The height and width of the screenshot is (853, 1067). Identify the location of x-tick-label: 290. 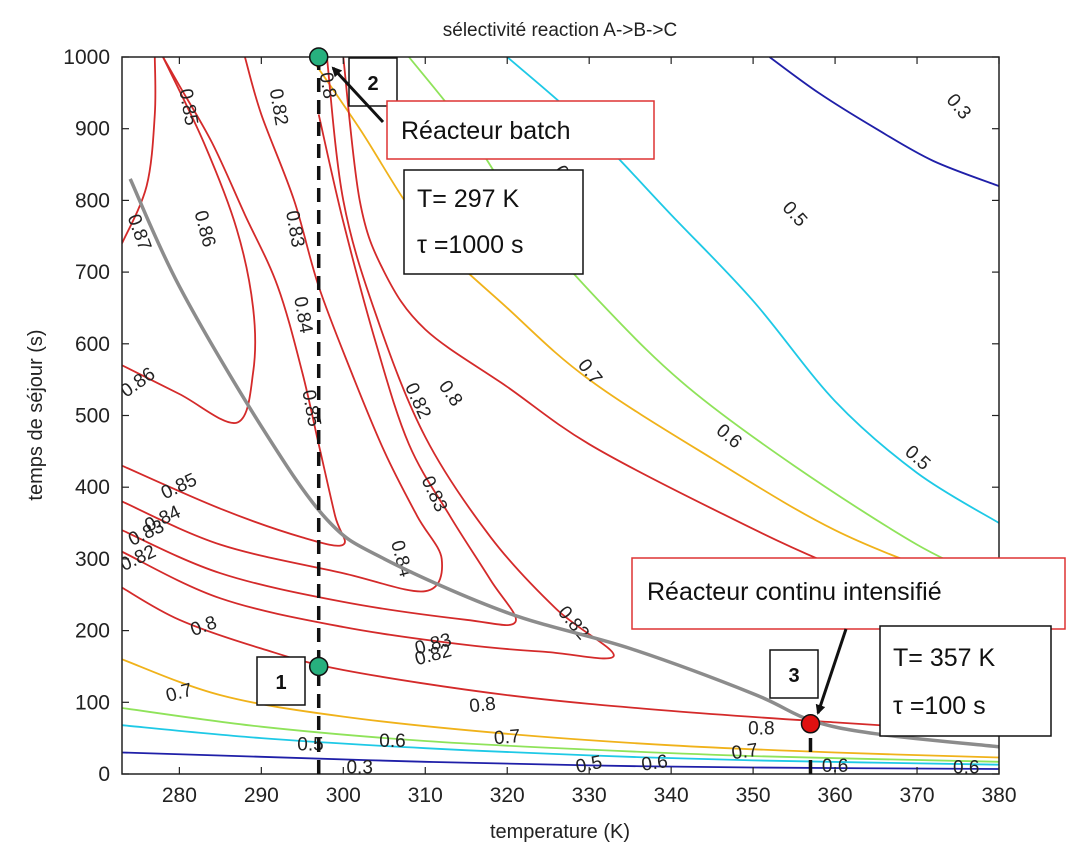
(261, 795).